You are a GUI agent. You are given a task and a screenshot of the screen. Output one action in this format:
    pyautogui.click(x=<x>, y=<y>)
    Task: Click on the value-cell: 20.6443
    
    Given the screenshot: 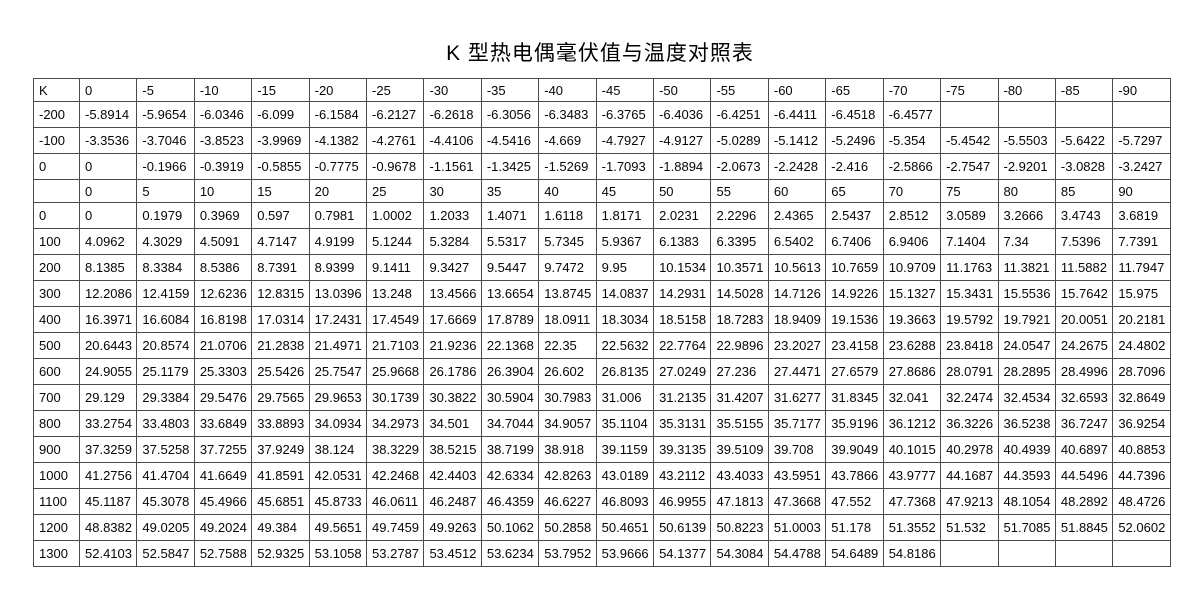 What is the action you would take?
    pyautogui.click(x=108, y=345)
    